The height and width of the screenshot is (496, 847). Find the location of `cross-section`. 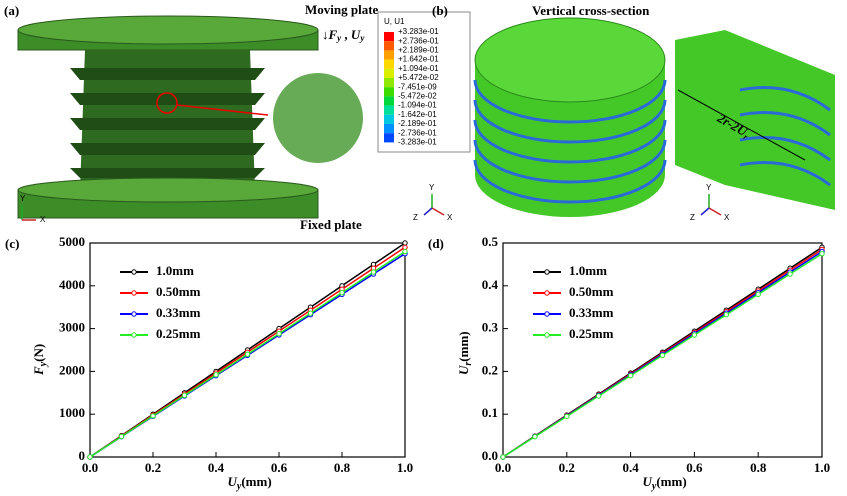

cross-section is located at coordinates (755, 120).